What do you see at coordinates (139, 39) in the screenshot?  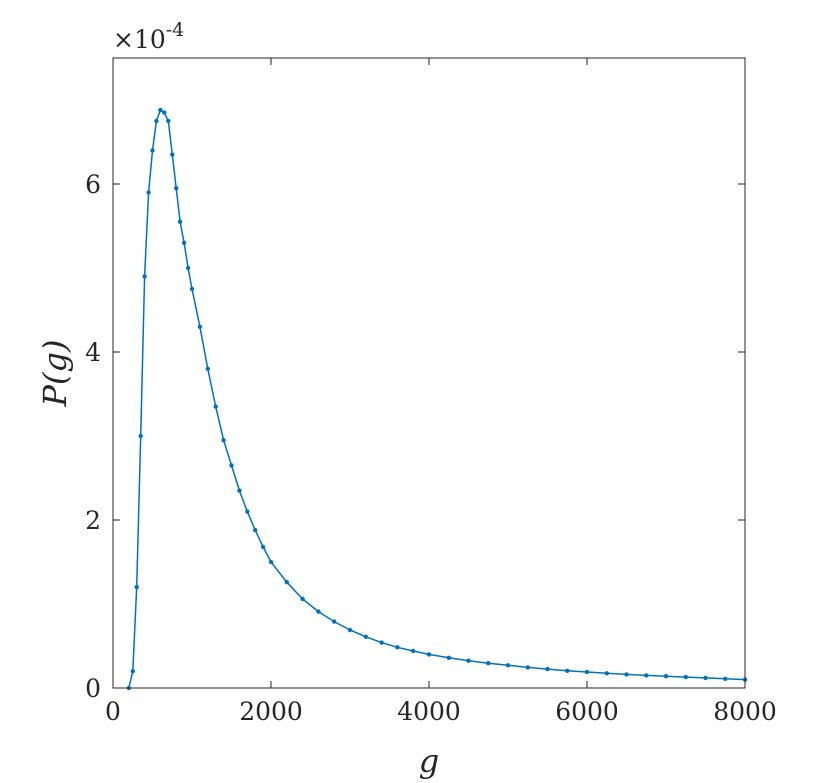 I see `y-exponent-base: ×10` at bounding box center [139, 39].